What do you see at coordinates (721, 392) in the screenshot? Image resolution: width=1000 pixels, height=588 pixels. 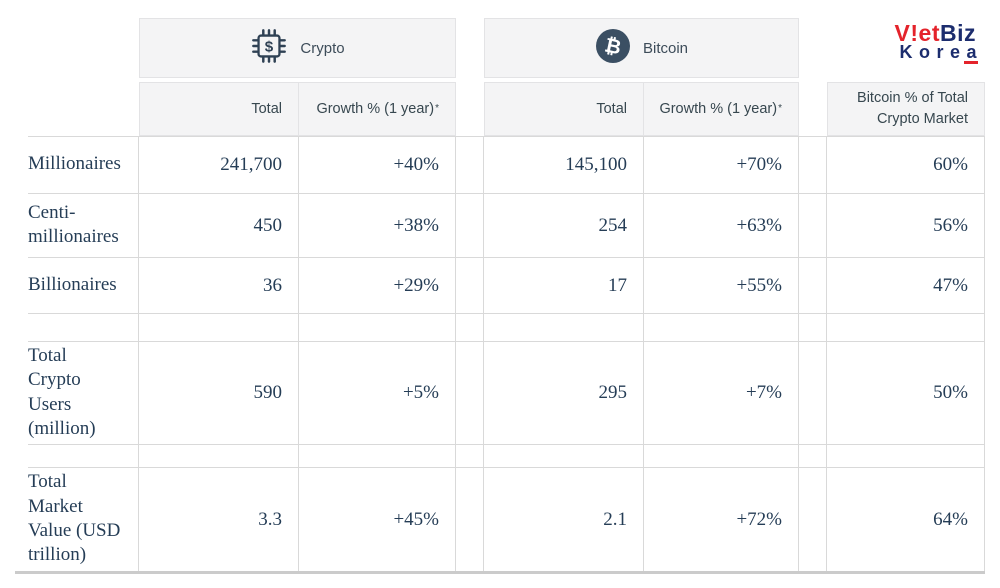 I see `bitcoin-growth-value: +7%` at bounding box center [721, 392].